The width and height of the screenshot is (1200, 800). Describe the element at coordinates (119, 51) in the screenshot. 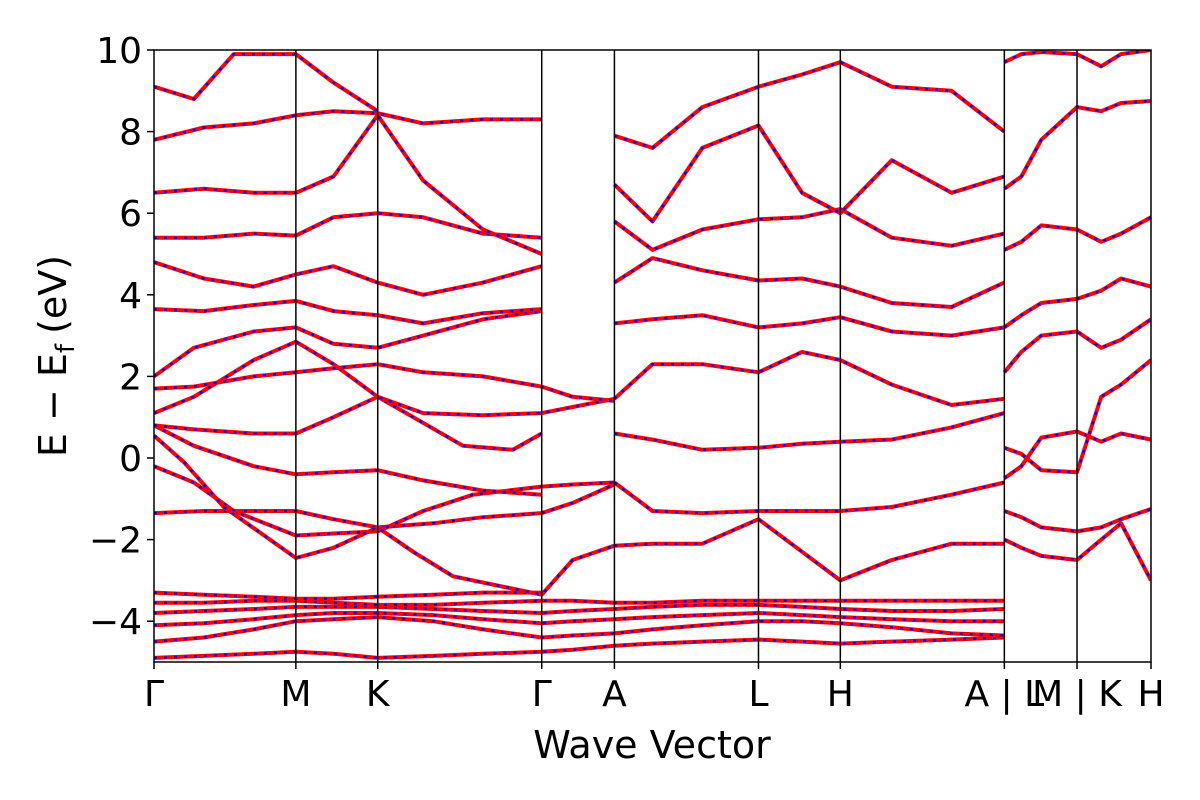

I see `y-tick-label-7: 10` at that location.